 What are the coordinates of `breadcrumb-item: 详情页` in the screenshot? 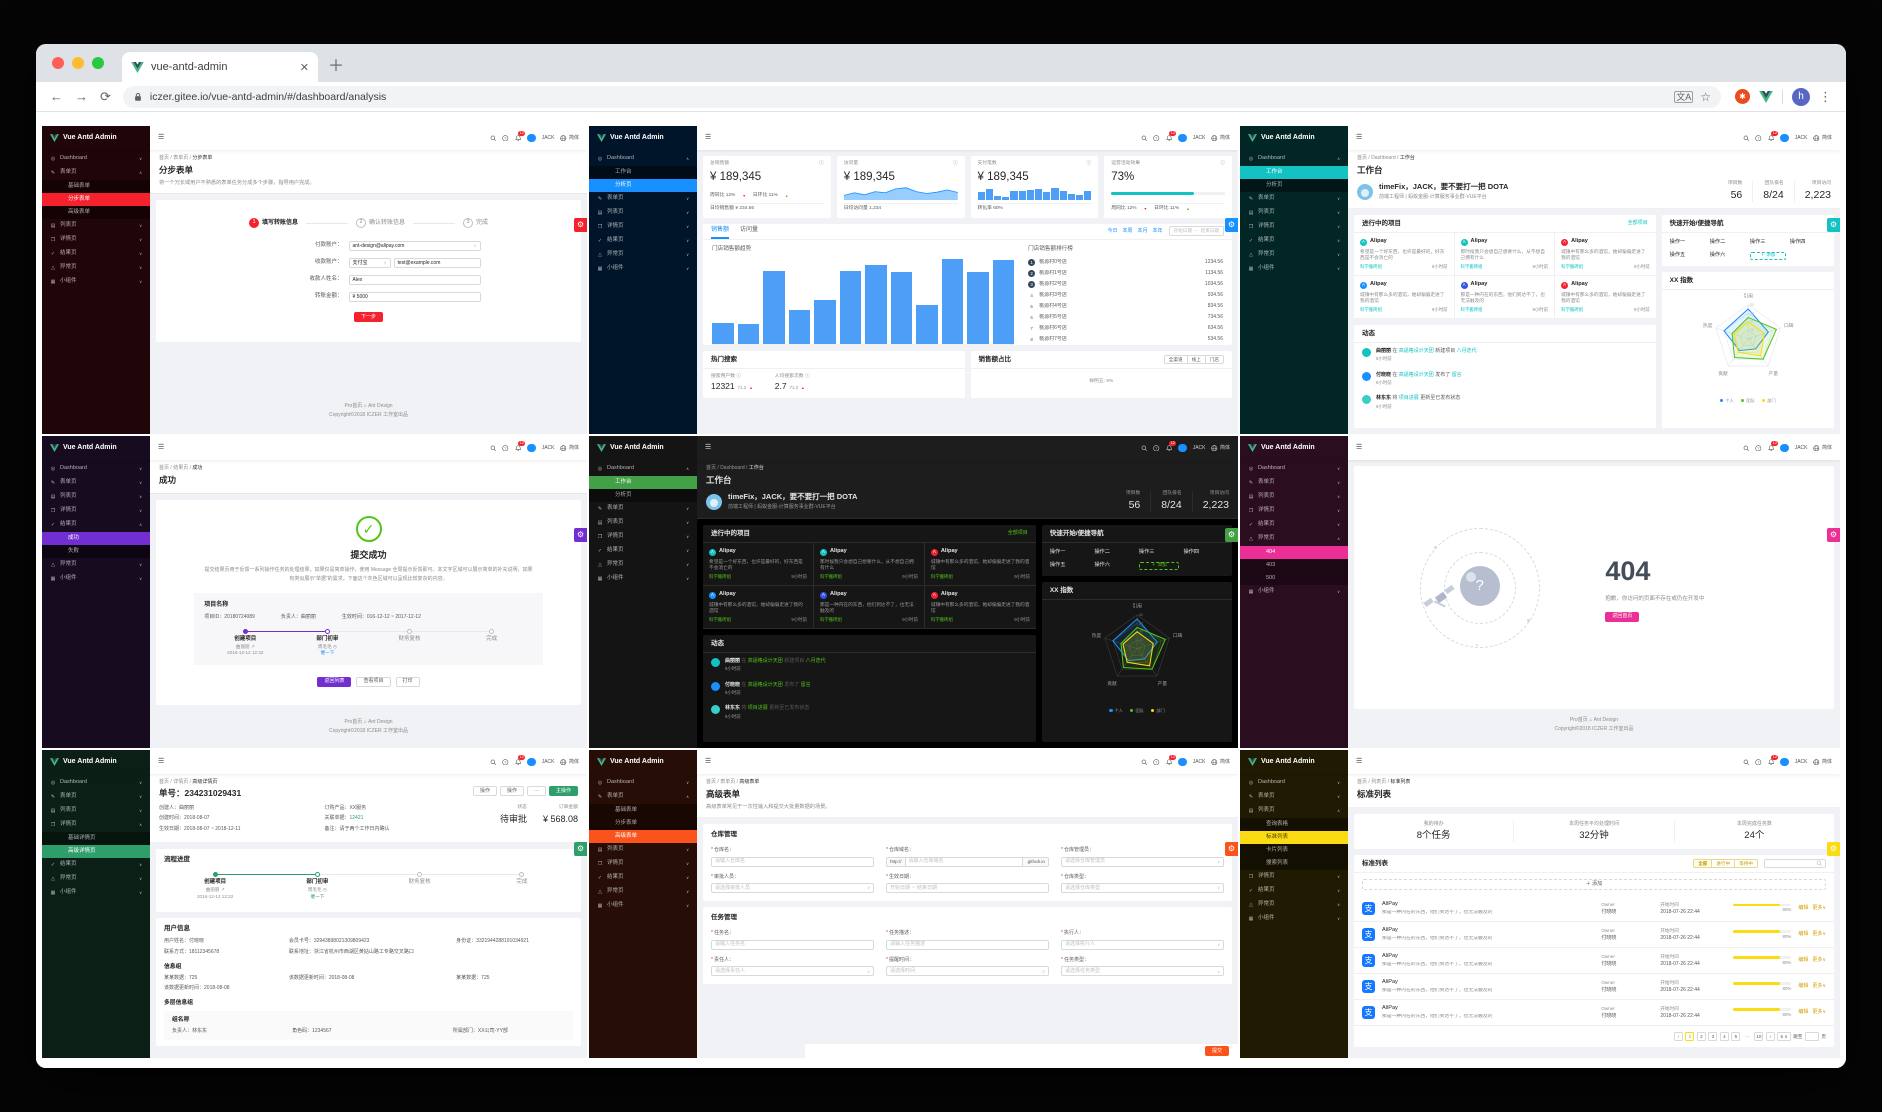 It's located at (181, 782).